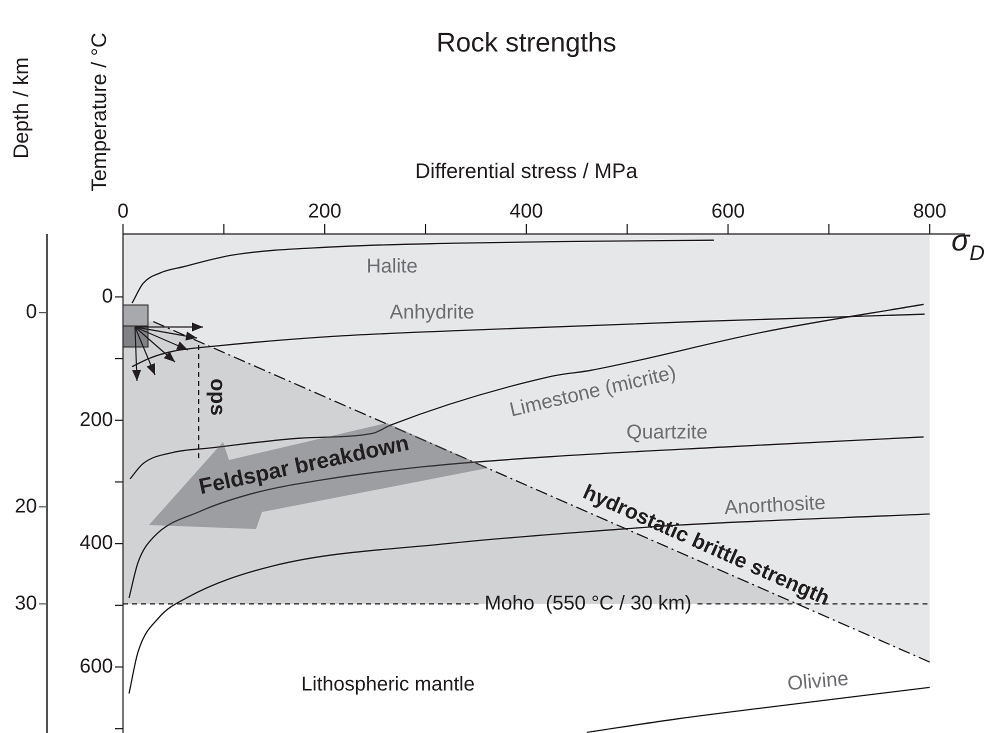 The height and width of the screenshot is (733, 1000). I want to click on x-tick-label: 0, so click(123, 211).